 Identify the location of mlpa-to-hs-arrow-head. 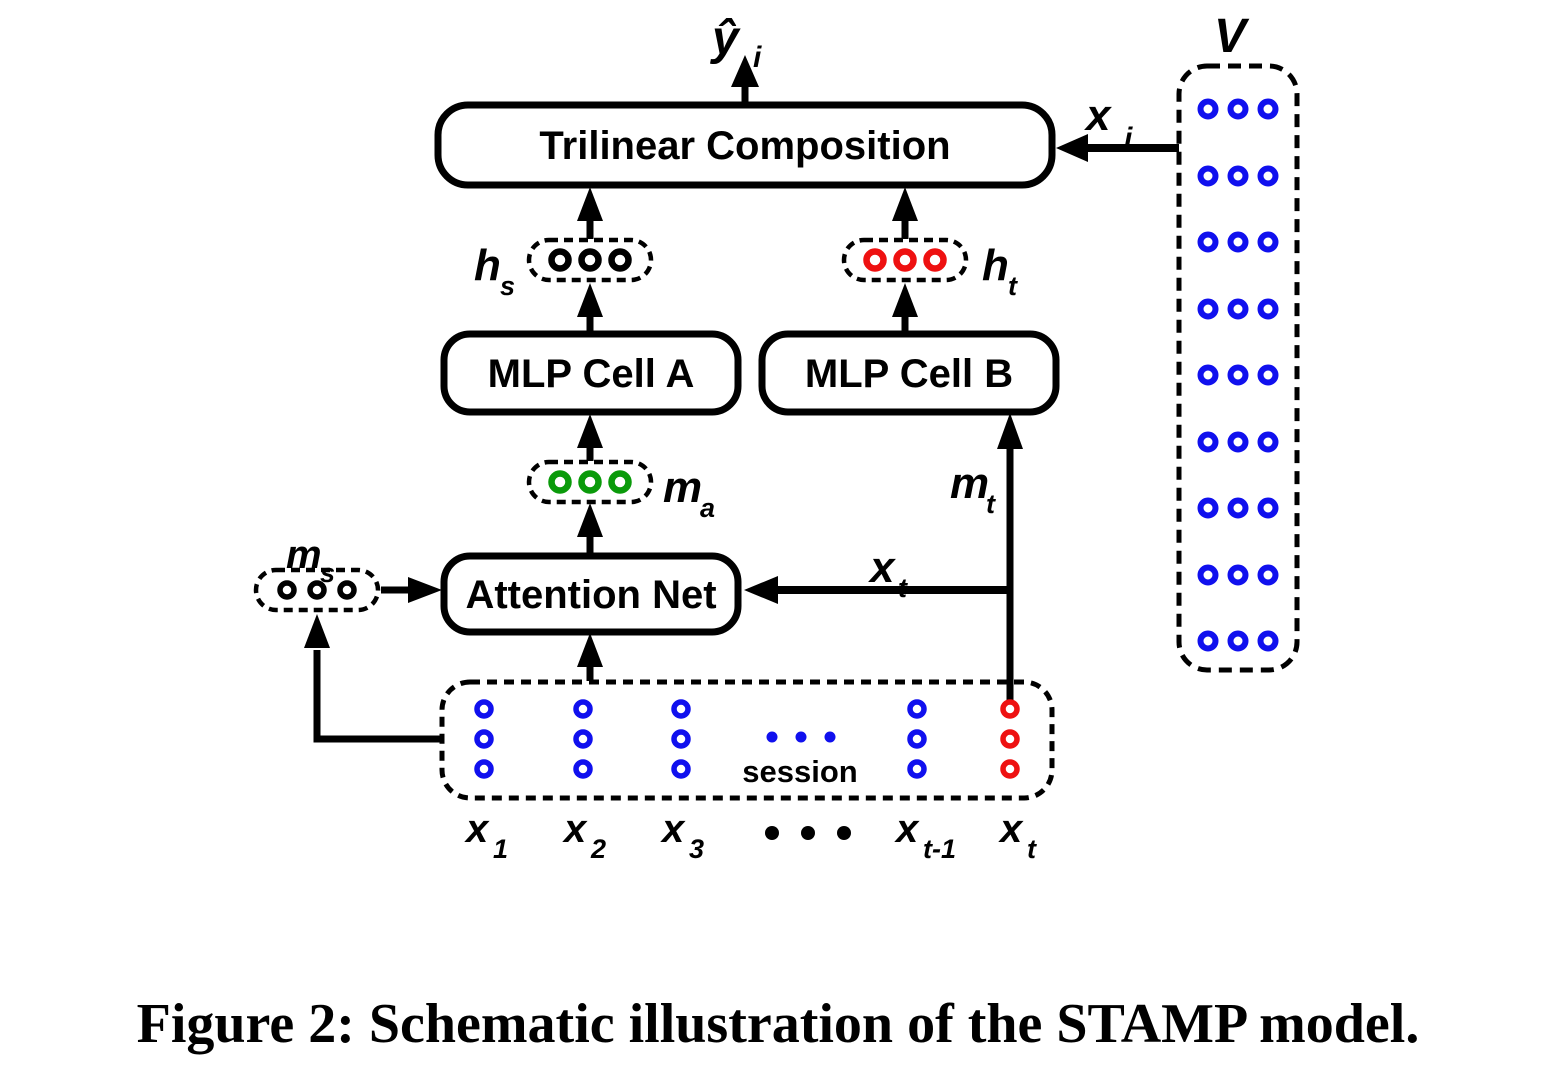
(590, 300).